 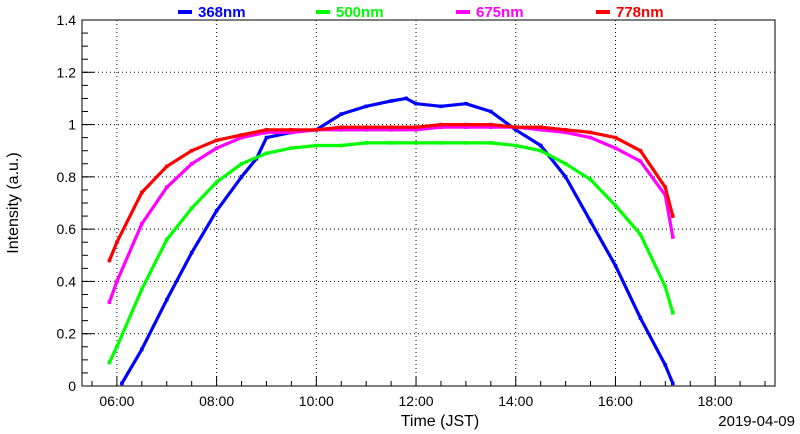 I want to click on legend-entry-675nm: 675nm, so click(x=490, y=12).